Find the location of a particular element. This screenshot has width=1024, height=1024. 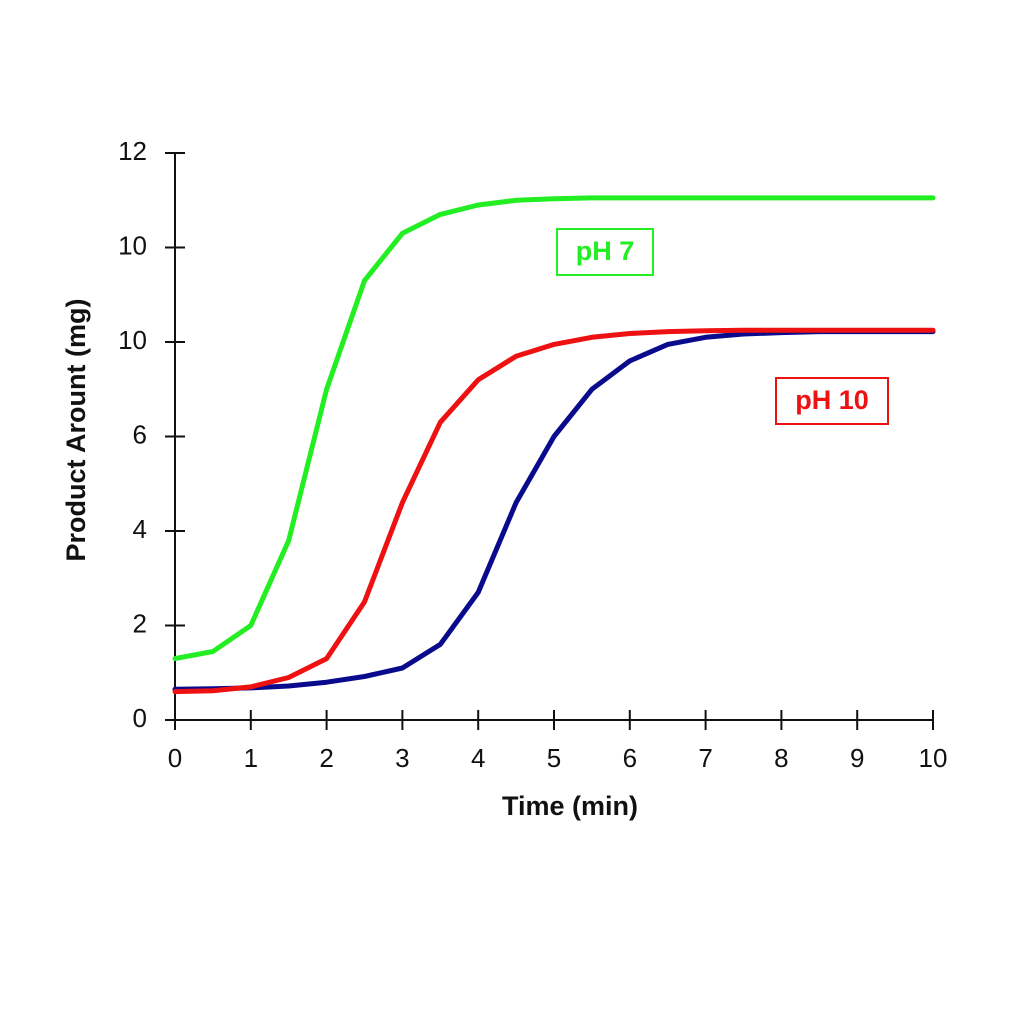

y-tick-label: 2 is located at coordinates (140, 623).